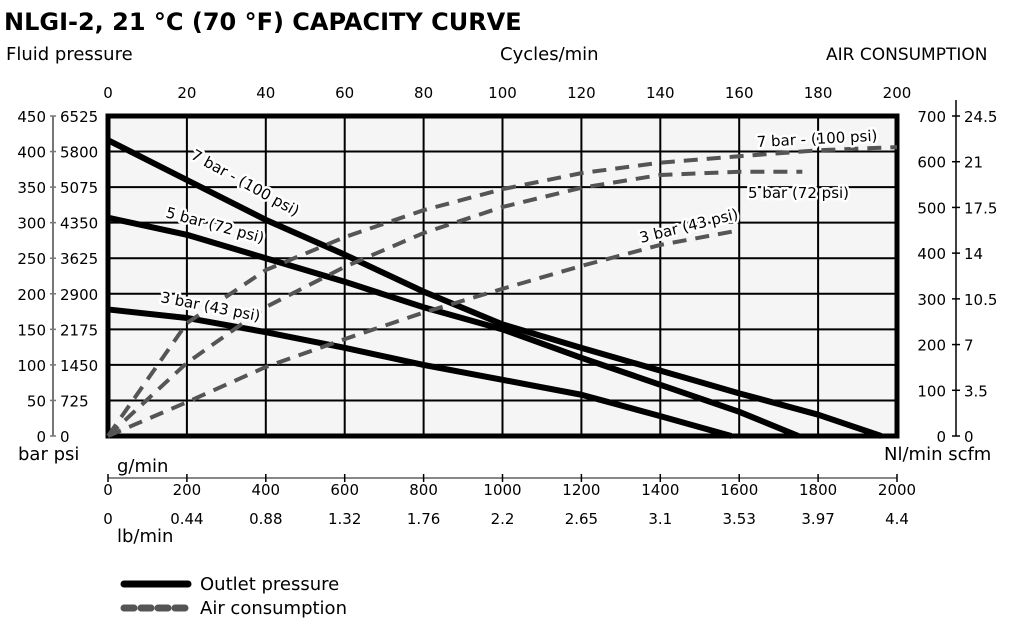 The width and height of the screenshot is (1024, 630). What do you see at coordinates (79, 117) in the screenshot?
I see `left-tick-psi: 6525` at bounding box center [79, 117].